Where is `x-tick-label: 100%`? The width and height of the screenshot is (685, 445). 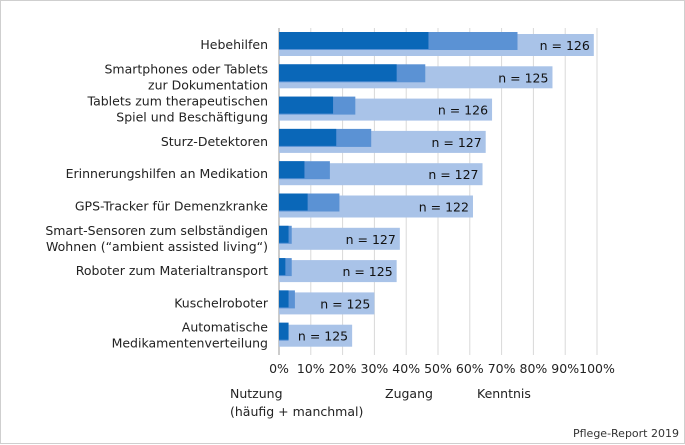 x-tick-label: 100% is located at coordinates (597, 368).